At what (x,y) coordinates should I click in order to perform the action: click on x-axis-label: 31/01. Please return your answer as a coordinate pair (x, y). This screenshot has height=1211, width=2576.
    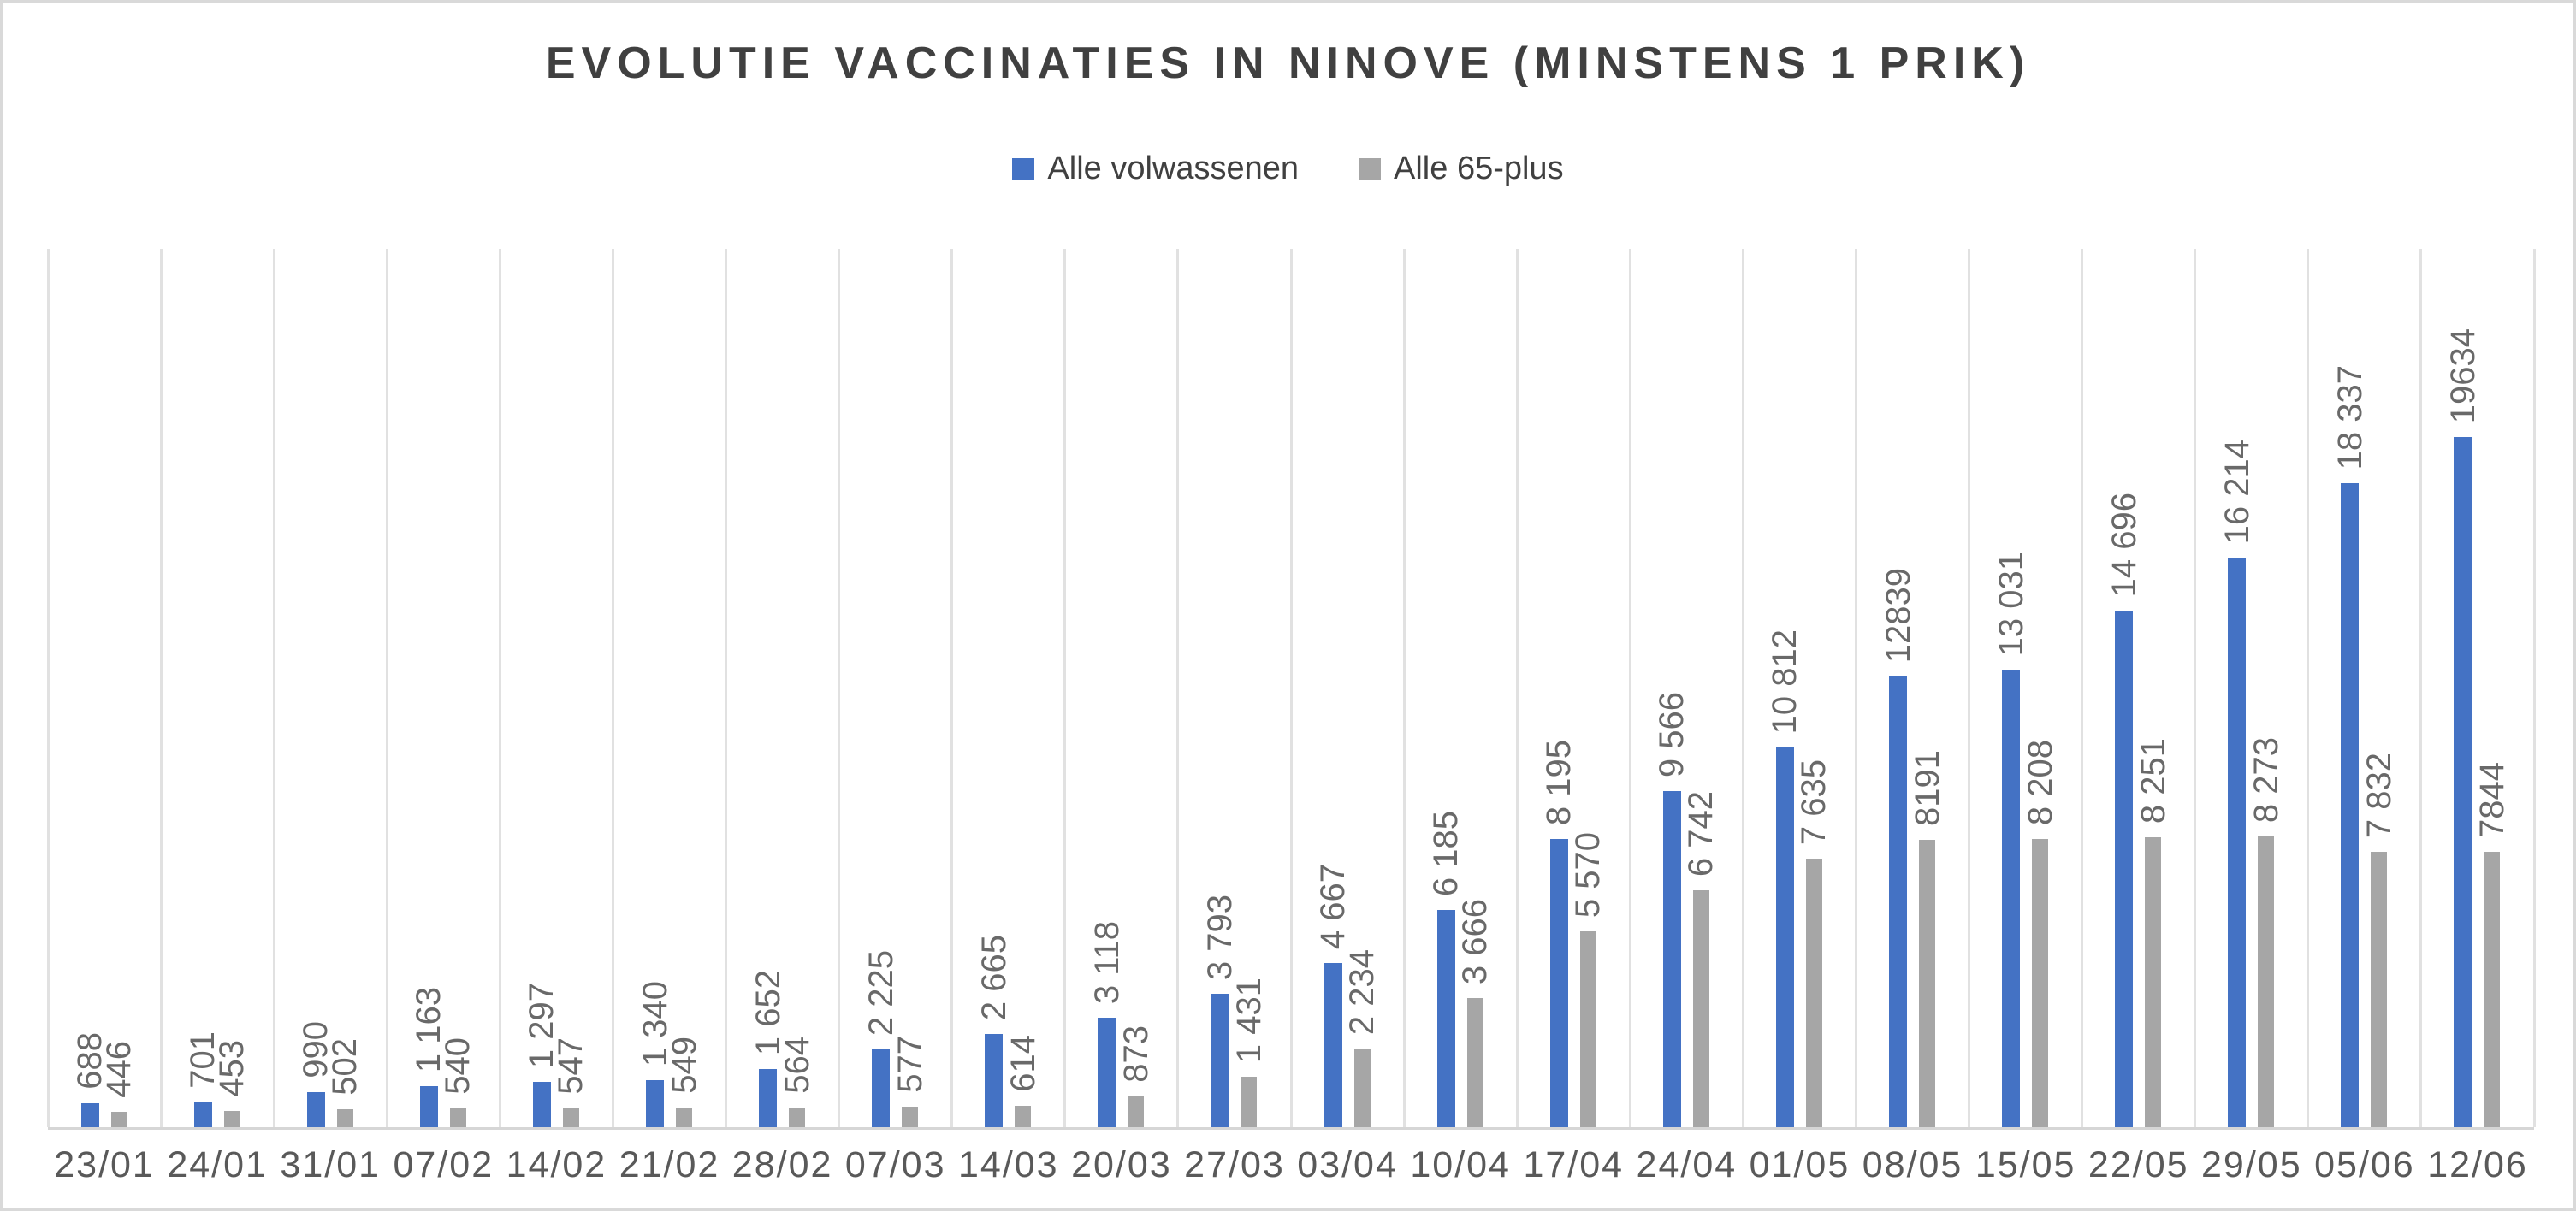
    Looking at the image, I should click on (331, 1164).